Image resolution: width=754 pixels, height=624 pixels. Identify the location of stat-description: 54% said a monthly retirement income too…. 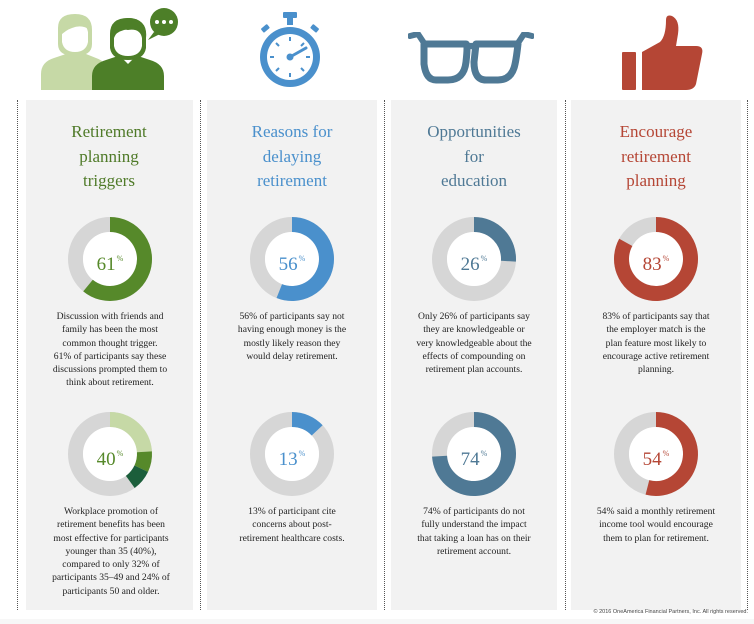
(656, 525).